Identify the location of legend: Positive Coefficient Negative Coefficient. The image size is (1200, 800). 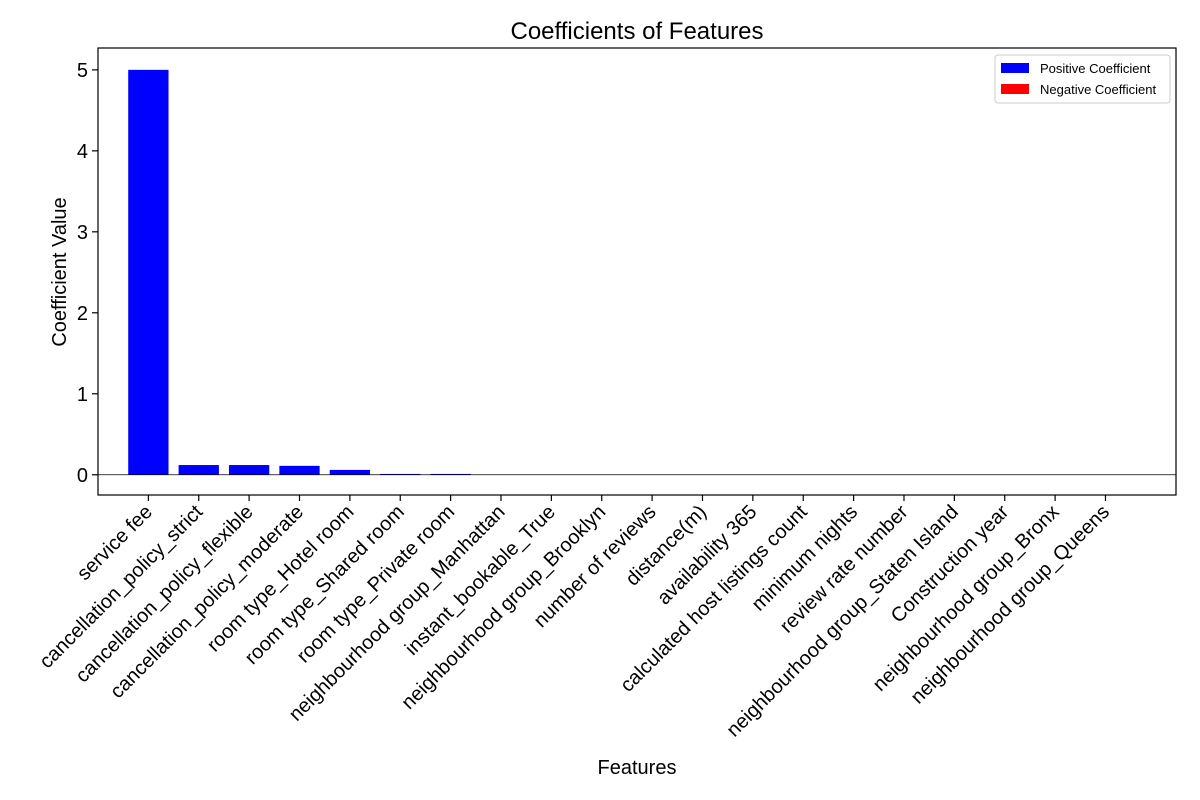
(1082, 79).